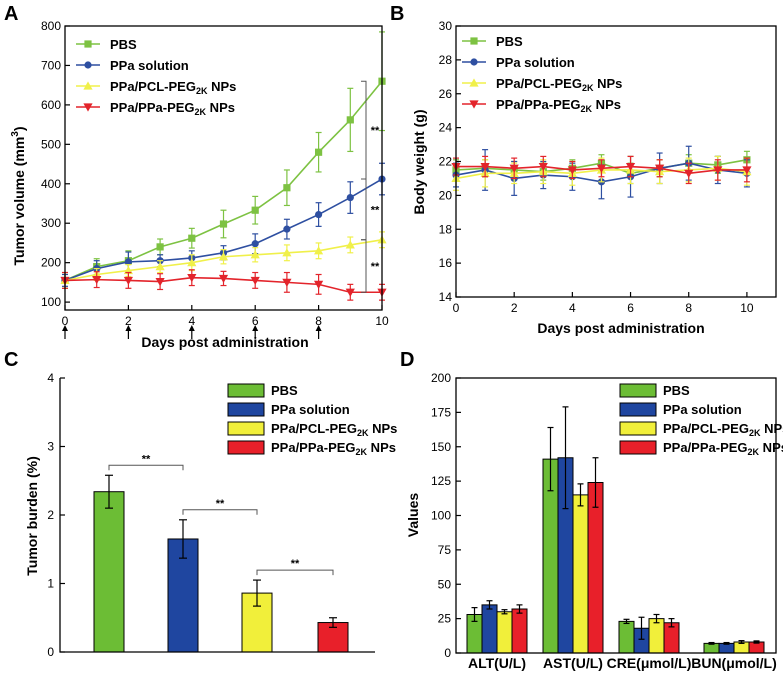  What do you see at coordinates (509, 41) in the screenshot?
I see `panel-b-legend-label-0: PBS` at bounding box center [509, 41].